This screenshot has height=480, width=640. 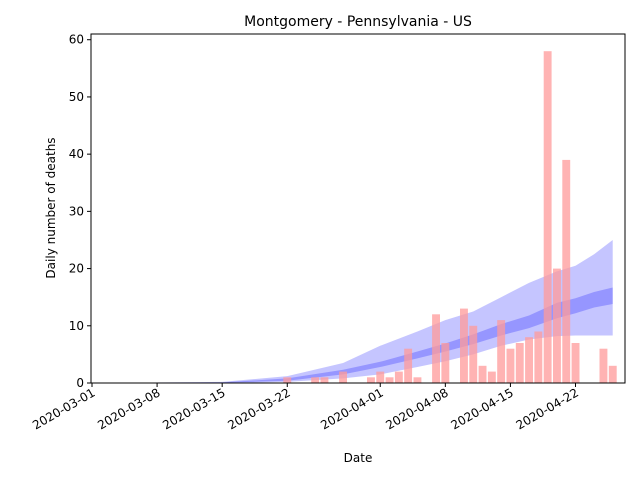 What do you see at coordinates (76, 97) in the screenshot?
I see `y-tick-label: 50` at bounding box center [76, 97].